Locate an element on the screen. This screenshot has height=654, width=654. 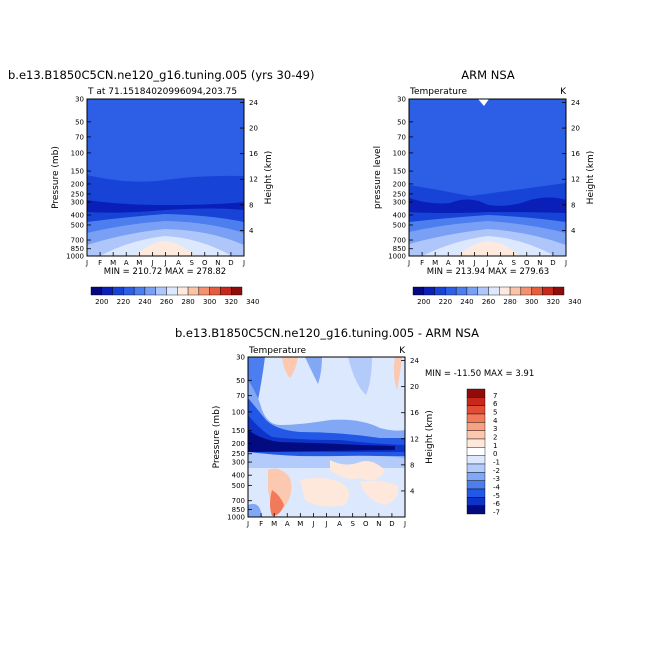
colorbar-label: 3 is located at coordinates (495, 429).